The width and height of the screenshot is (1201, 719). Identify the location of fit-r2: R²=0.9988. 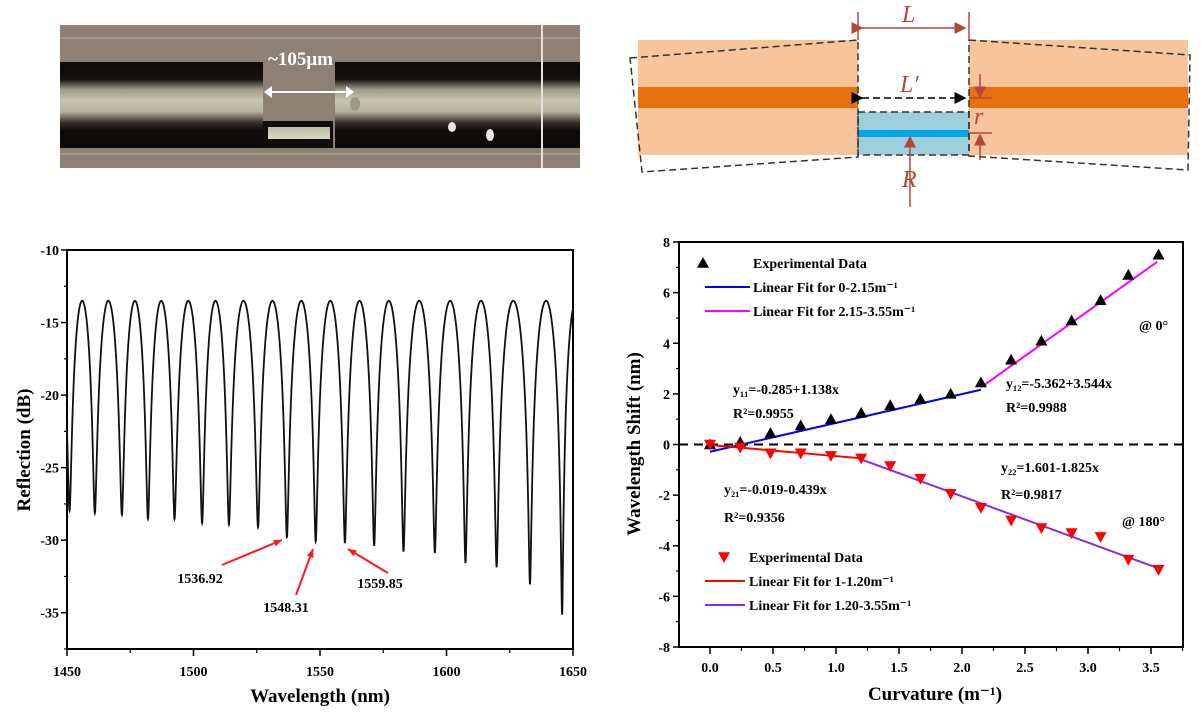
(1036, 408).